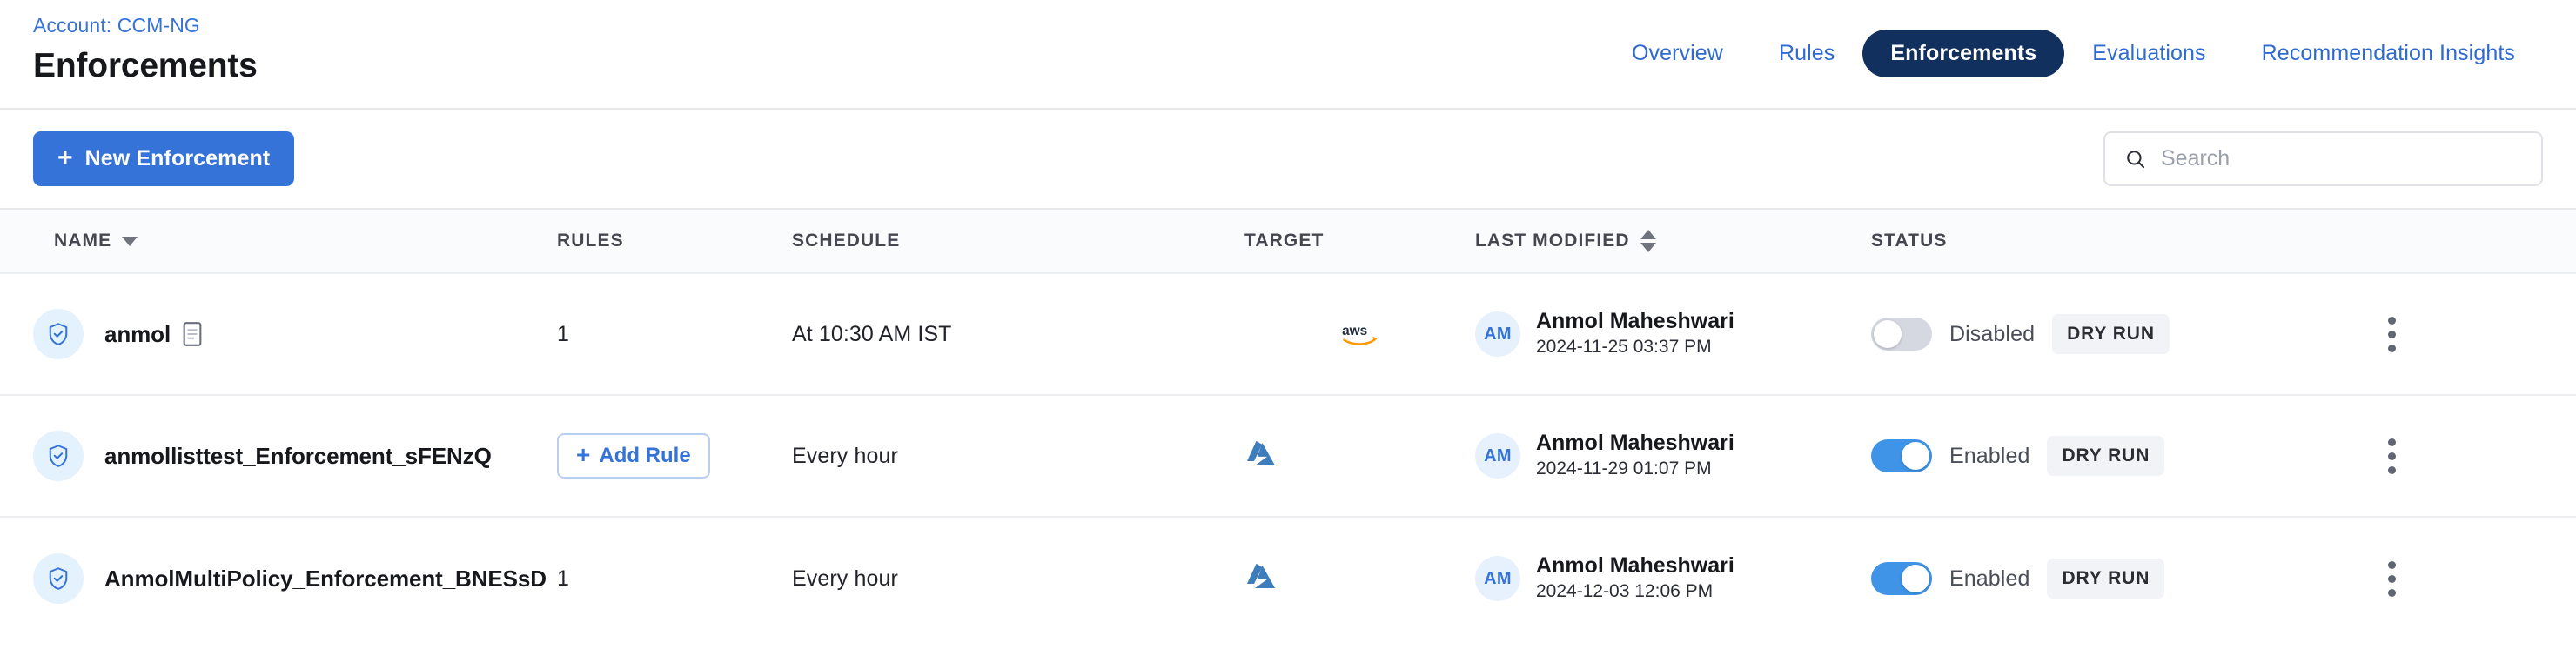 The height and width of the screenshot is (656, 2576). I want to click on cell-last-modified: AM Anmol Maheshwari 2024-12-03 12:06 PM, so click(1673, 578).